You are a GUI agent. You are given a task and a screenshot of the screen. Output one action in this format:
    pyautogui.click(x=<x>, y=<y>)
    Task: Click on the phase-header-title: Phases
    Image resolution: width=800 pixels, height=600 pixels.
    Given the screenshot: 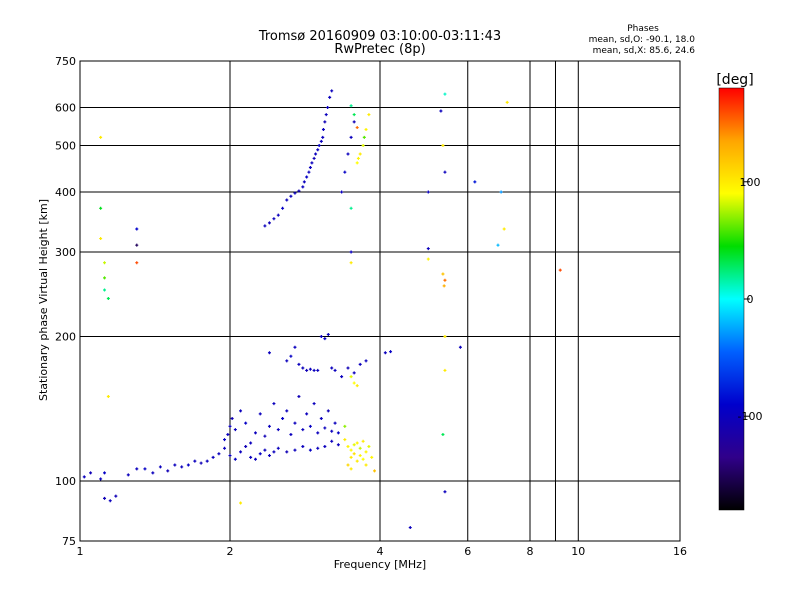 What is the action you would take?
    pyautogui.click(x=643, y=29)
    